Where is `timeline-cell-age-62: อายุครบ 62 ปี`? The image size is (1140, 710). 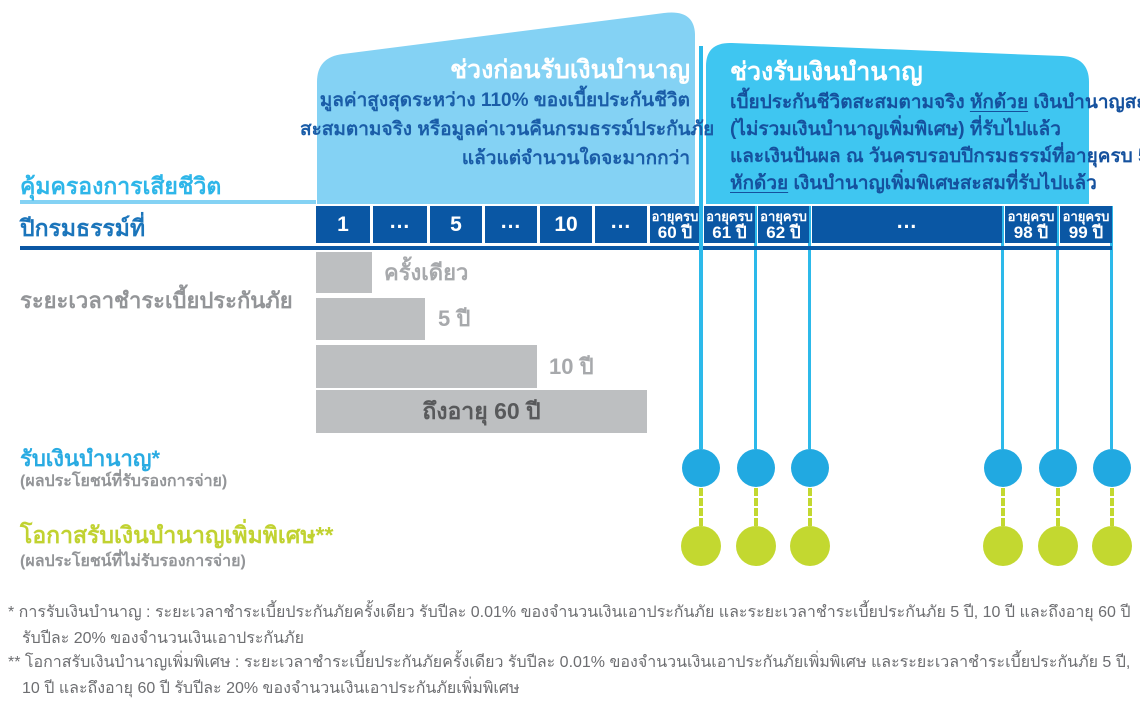
timeline-cell-age-62: อายุครบ 62 ปี is located at coordinates (783, 224).